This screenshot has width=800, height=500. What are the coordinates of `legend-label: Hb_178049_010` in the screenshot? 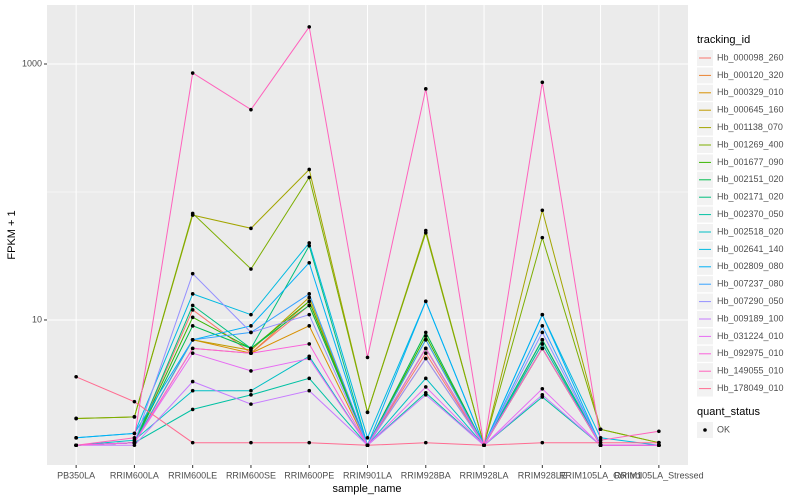 It's located at (750, 388).